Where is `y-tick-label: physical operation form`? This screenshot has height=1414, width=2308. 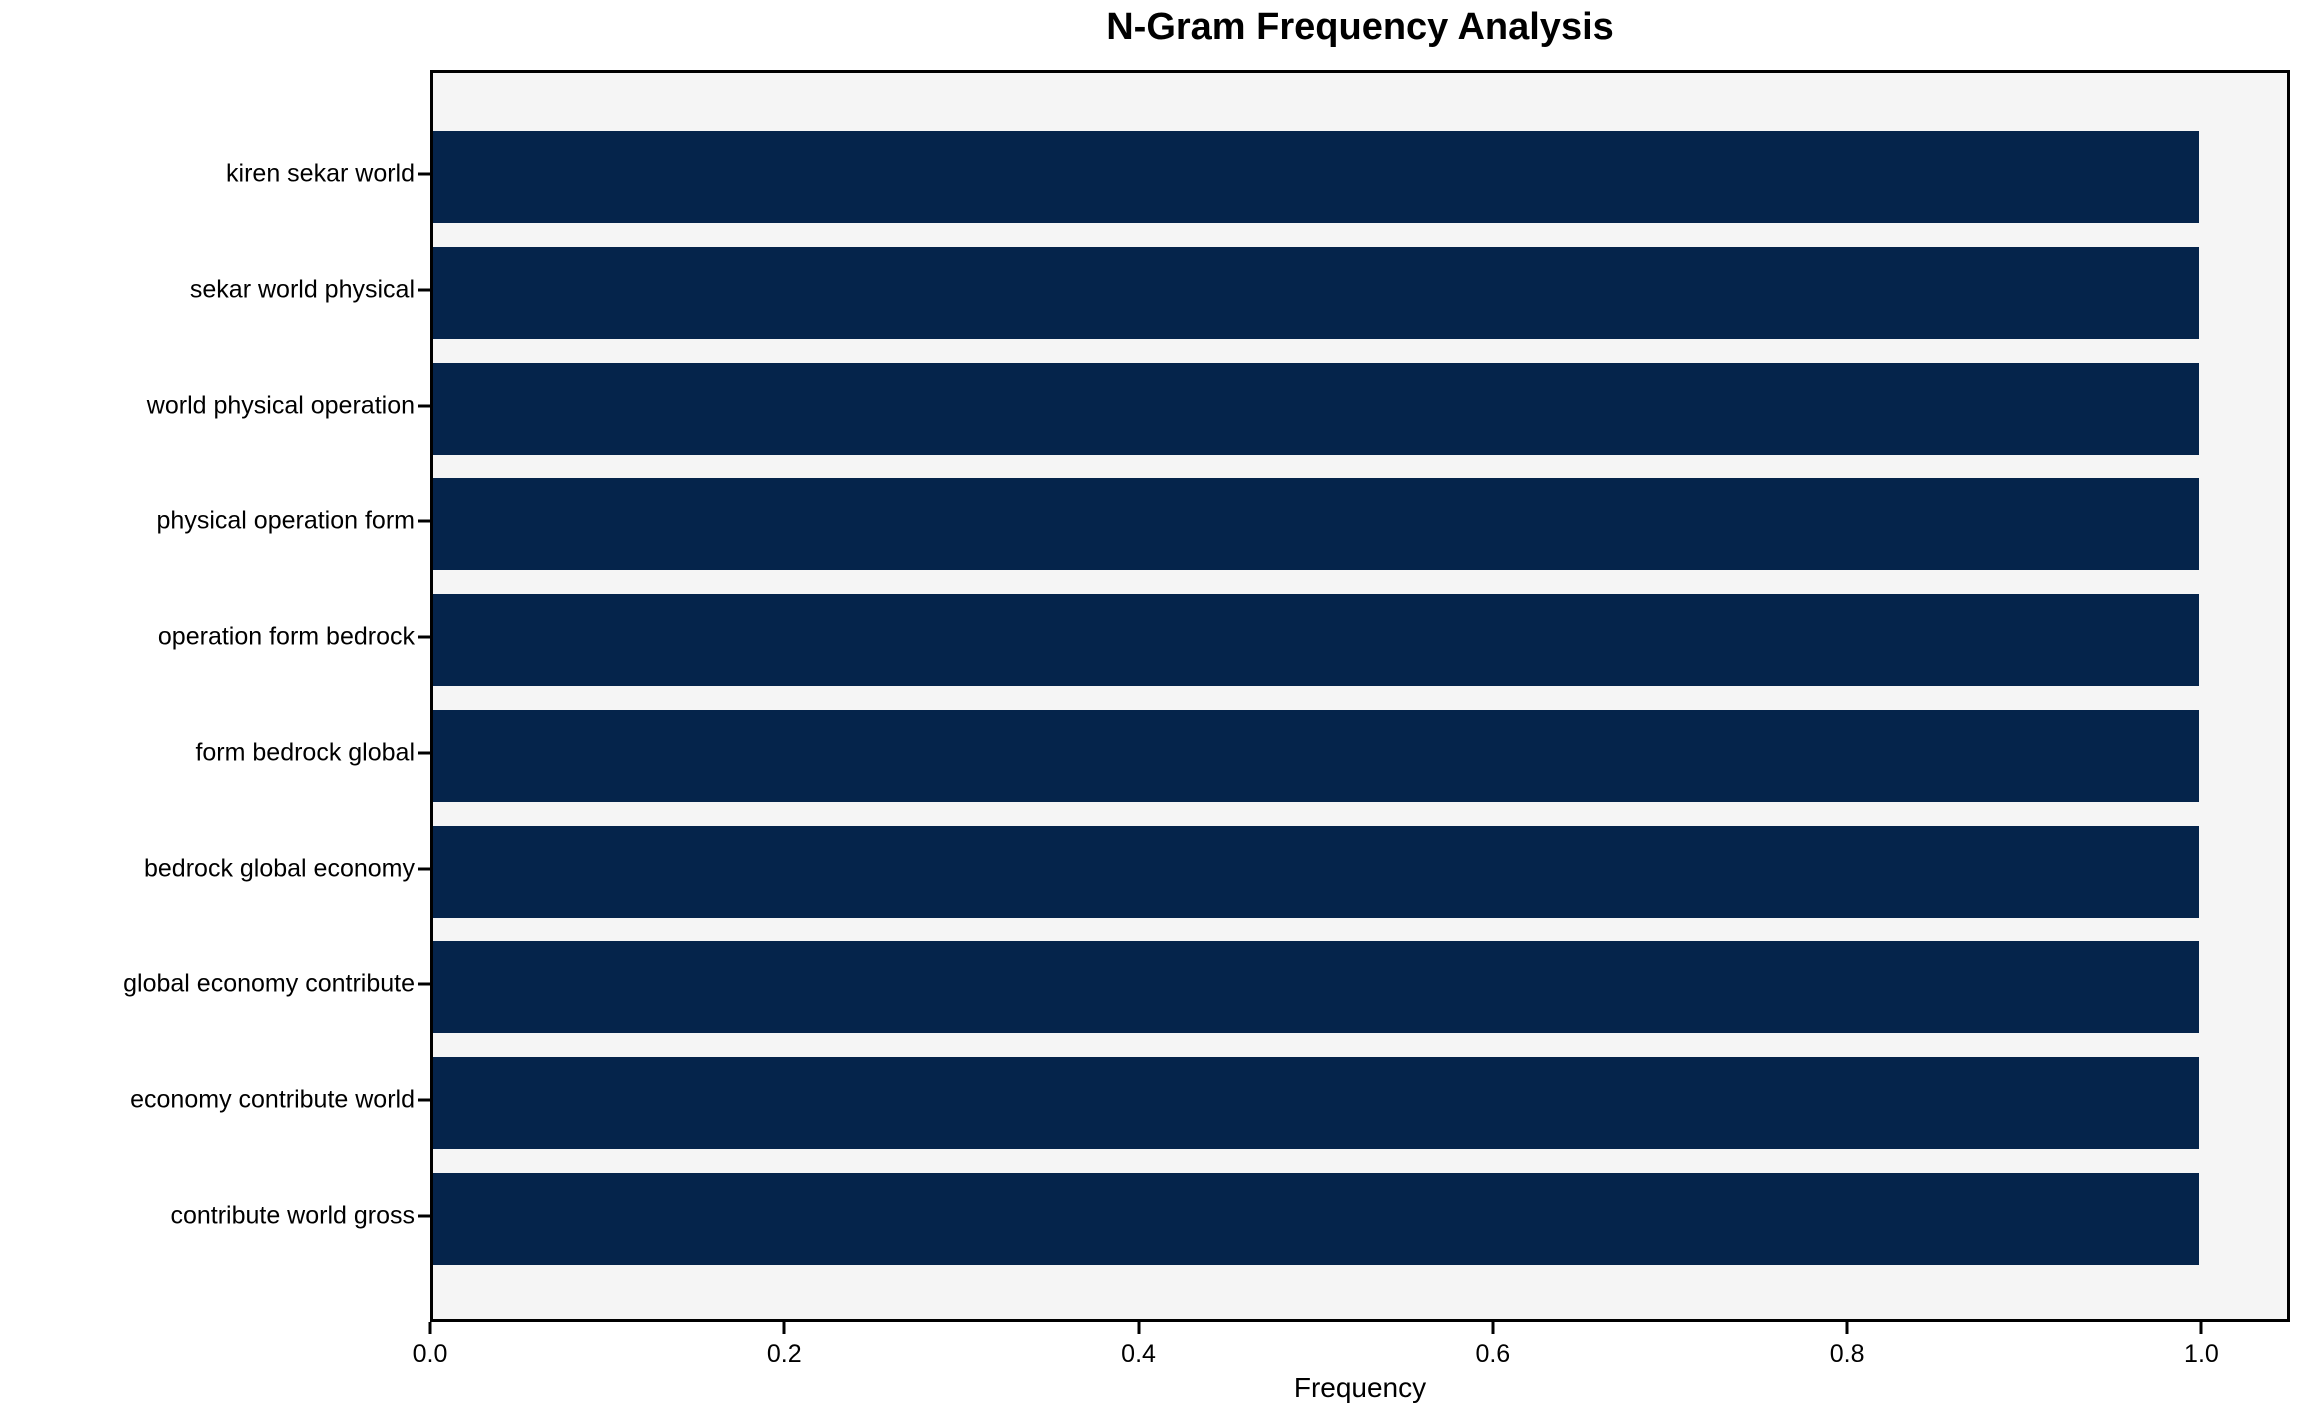 y-tick-label: physical operation form is located at coordinates (285, 520).